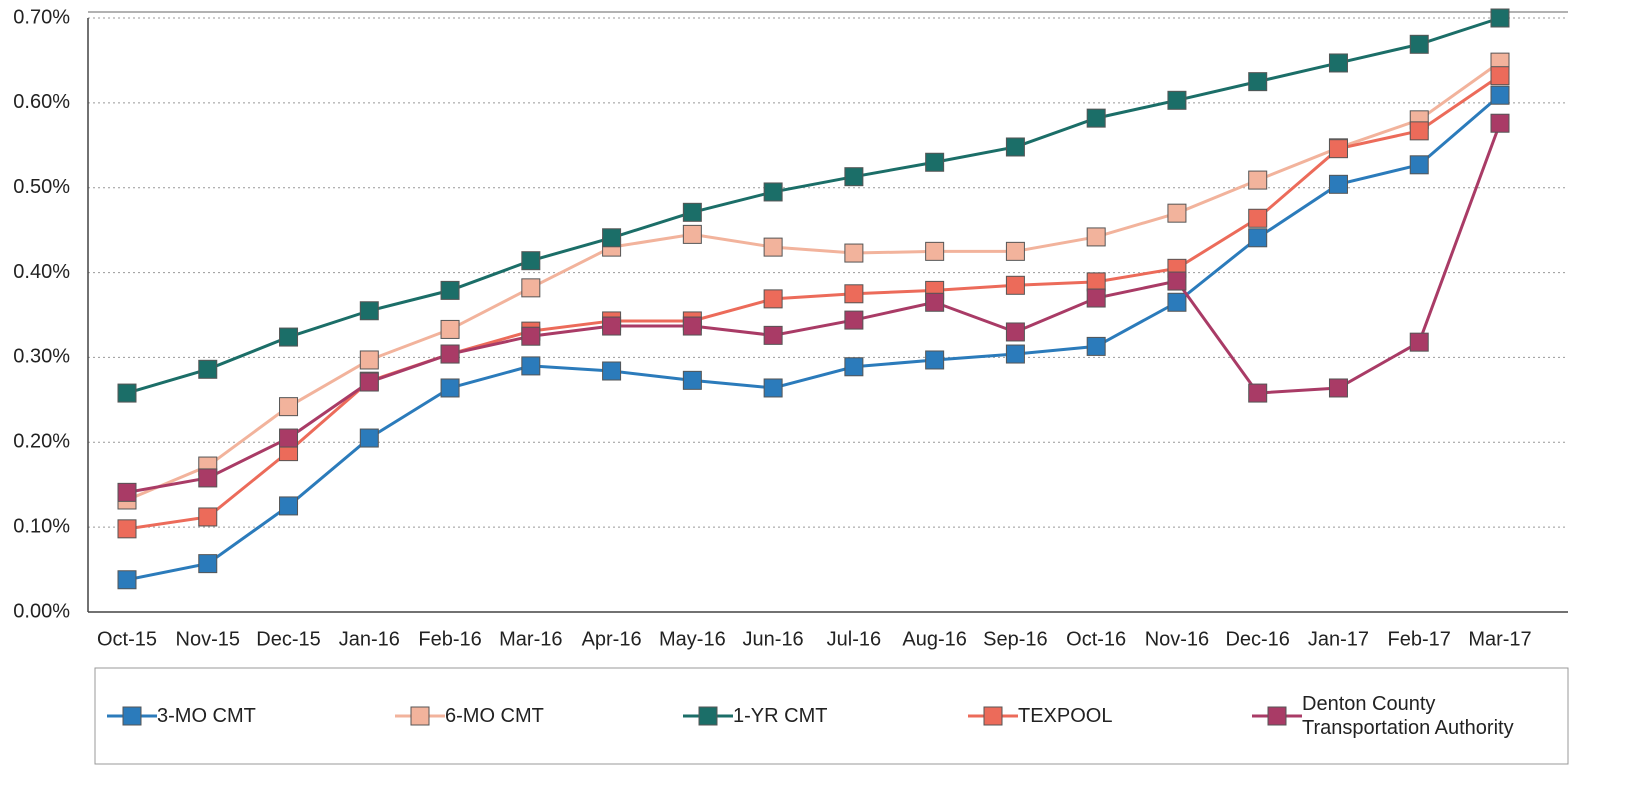 Image resolution: width=1650 pixels, height=803 pixels. What do you see at coordinates (41, 357) in the screenshot?
I see `y-tick-label: 0.30%` at bounding box center [41, 357].